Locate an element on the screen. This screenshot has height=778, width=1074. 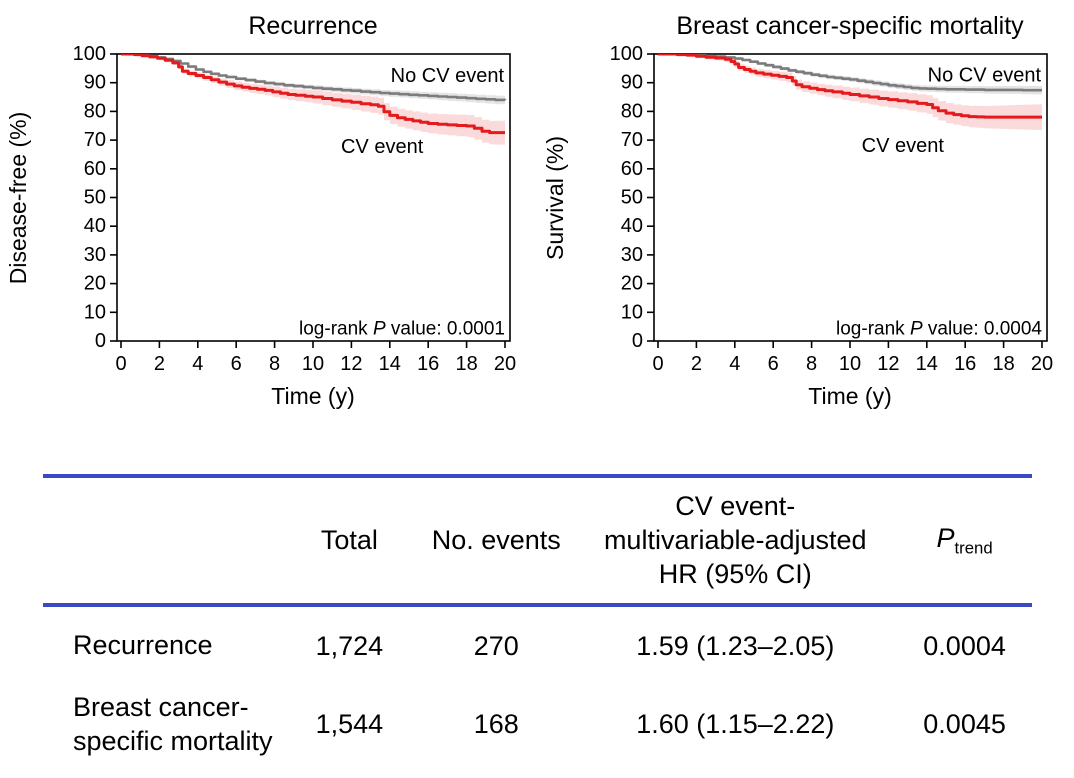
confidence-bands is located at coordinates (313, 99).